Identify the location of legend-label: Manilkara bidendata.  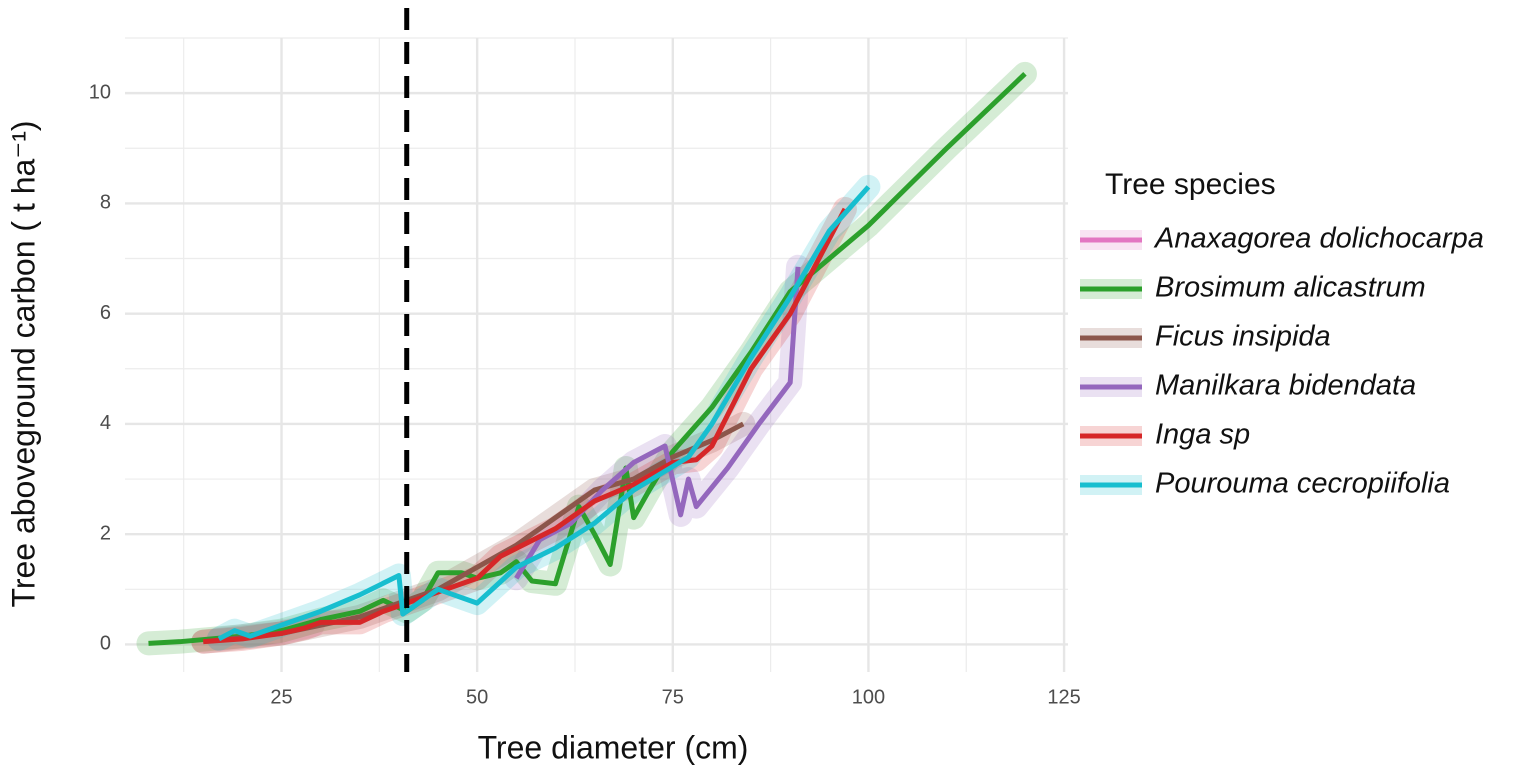
(1285, 386).